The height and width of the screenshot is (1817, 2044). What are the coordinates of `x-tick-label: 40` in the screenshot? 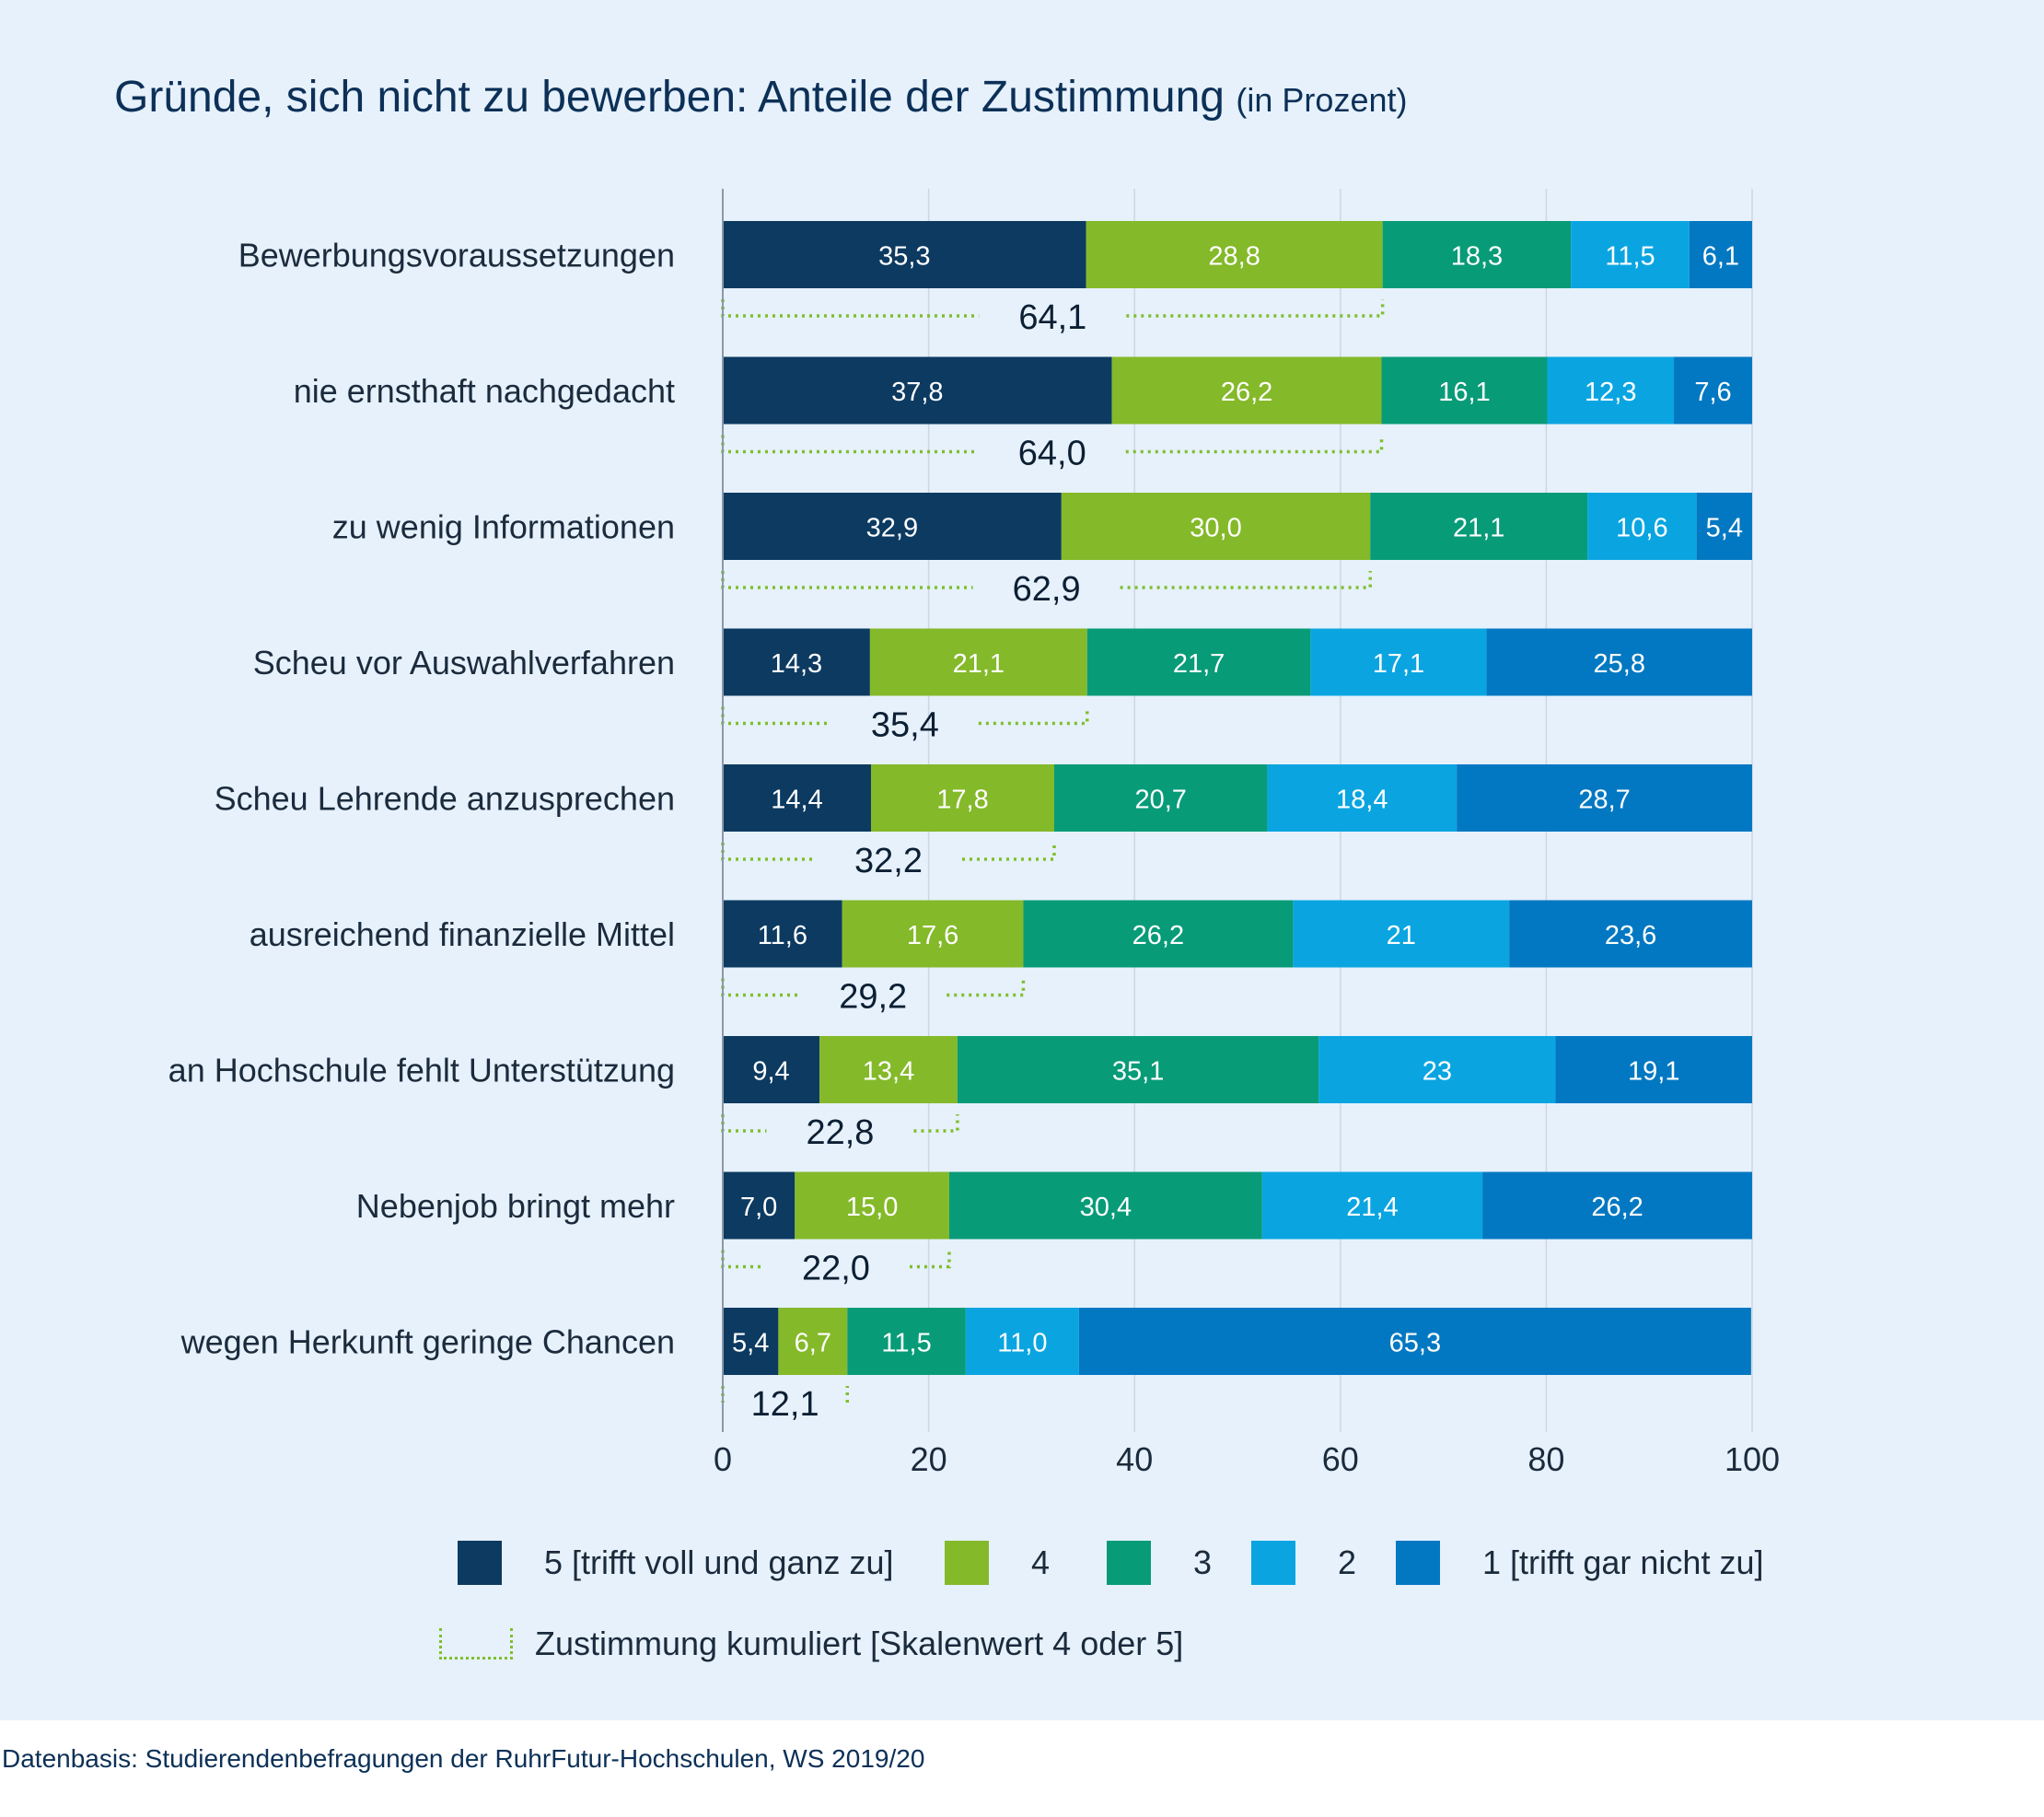 It's located at (1134, 1459).